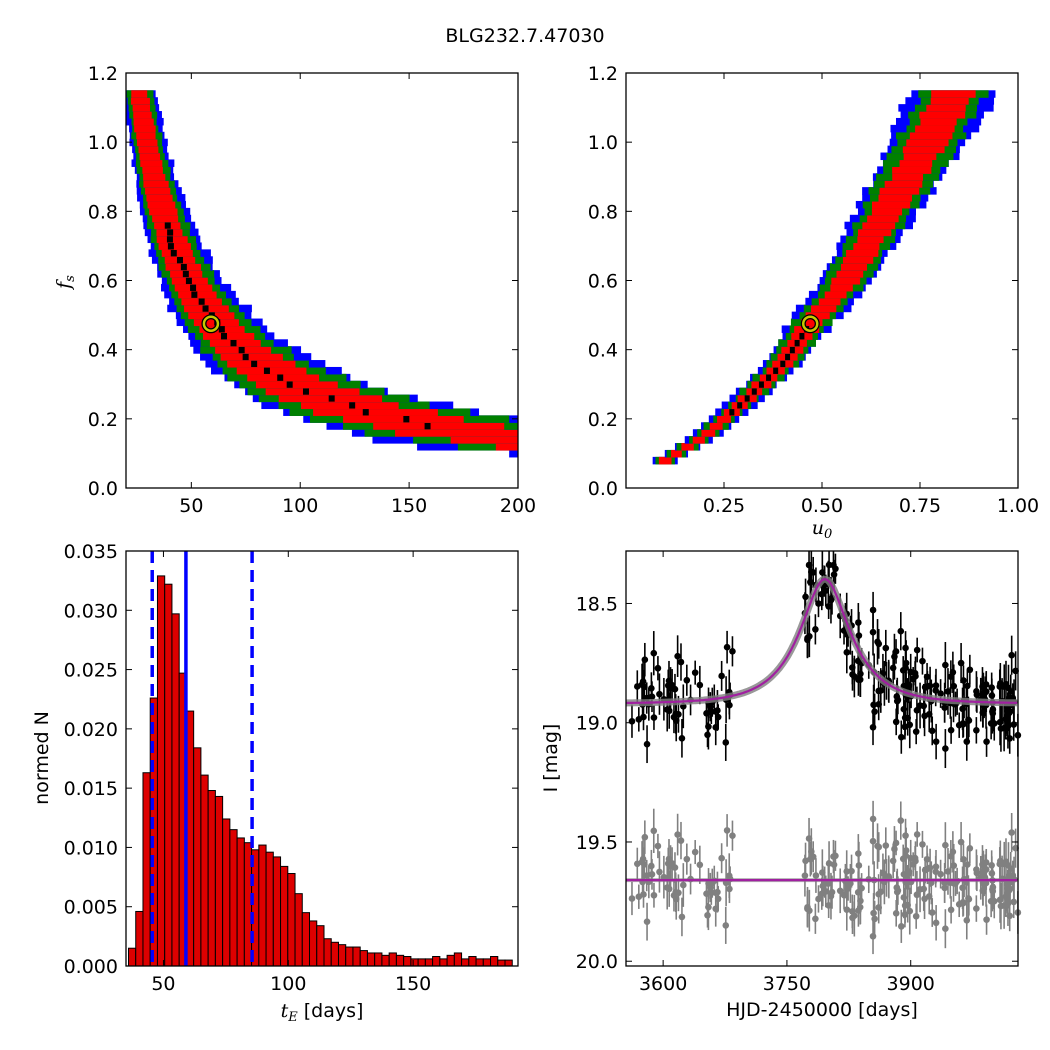 This screenshot has width=1050, height=1050. Describe the element at coordinates (91, 552) in the screenshot. I see `p3-ytick-label: 0.035` at that location.